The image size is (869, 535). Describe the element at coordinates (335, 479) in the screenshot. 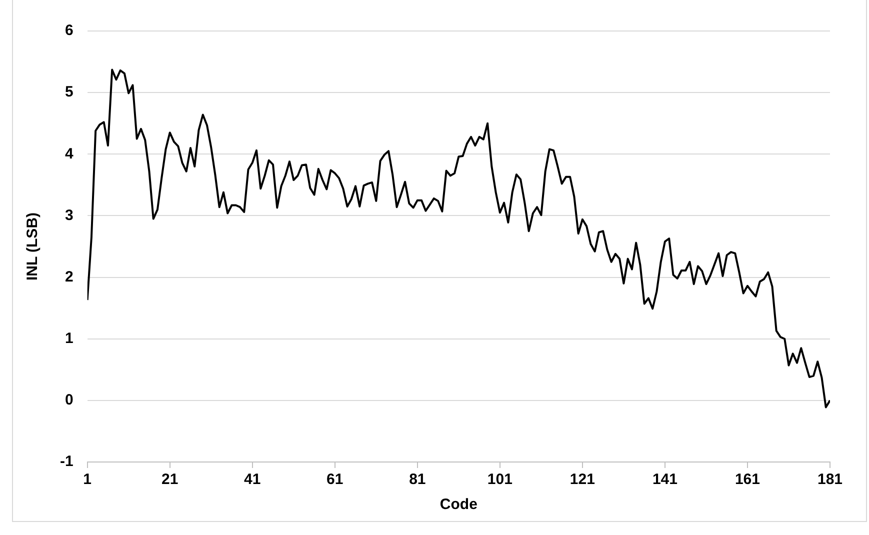

I see `x-tick-label: 61` at that location.